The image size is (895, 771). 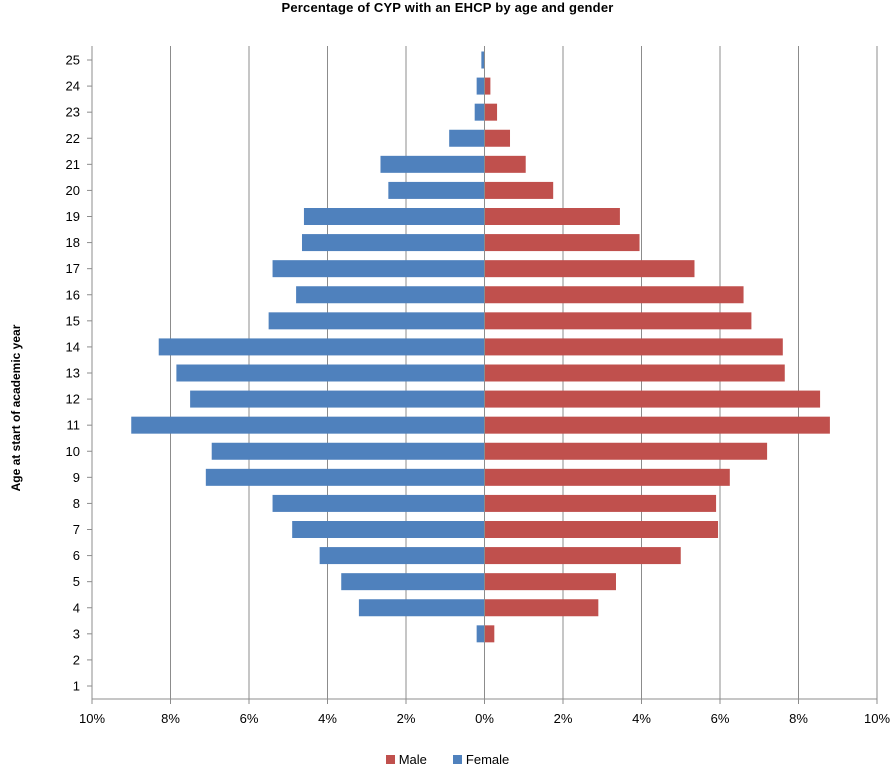 What do you see at coordinates (73, 242) in the screenshot?
I see `y-tick-label: 18` at bounding box center [73, 242].